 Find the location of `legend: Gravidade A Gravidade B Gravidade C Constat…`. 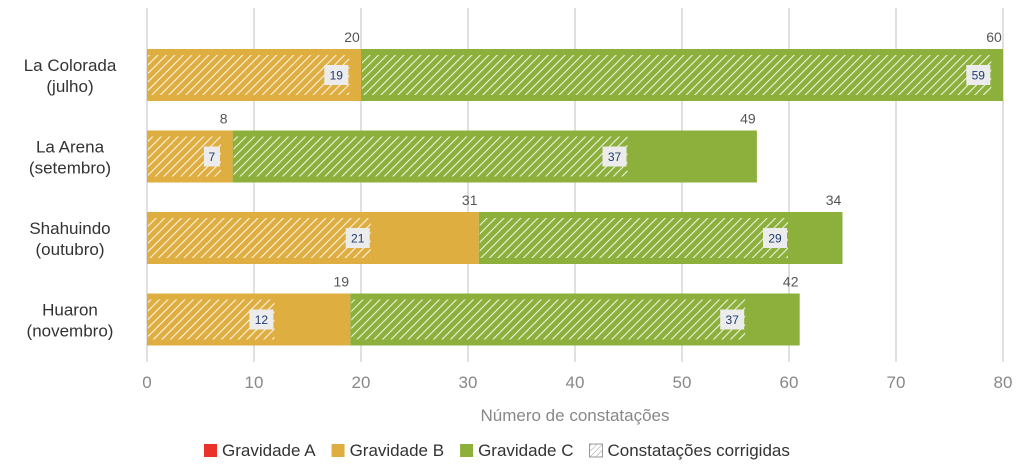

legend: Gravidade A Gravidade B Gravidade C Constat… is located at coordinates (497, 450).